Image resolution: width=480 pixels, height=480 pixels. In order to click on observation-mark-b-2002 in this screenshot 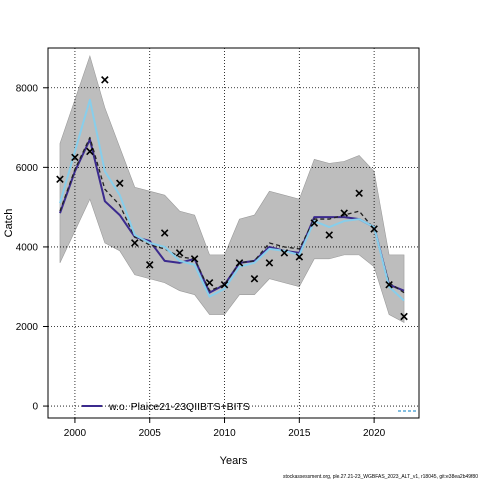, I will do `click(105, 80)`.